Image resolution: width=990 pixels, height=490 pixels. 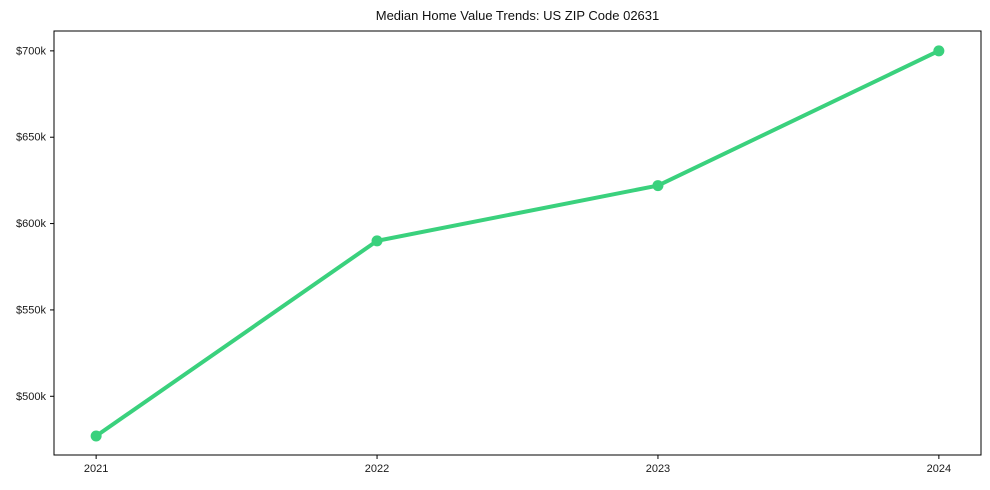 What do you see at coordinates (939, 469) in the screenshot?
I see `x-tick-label: 2024` at bounding box center [939, 469].